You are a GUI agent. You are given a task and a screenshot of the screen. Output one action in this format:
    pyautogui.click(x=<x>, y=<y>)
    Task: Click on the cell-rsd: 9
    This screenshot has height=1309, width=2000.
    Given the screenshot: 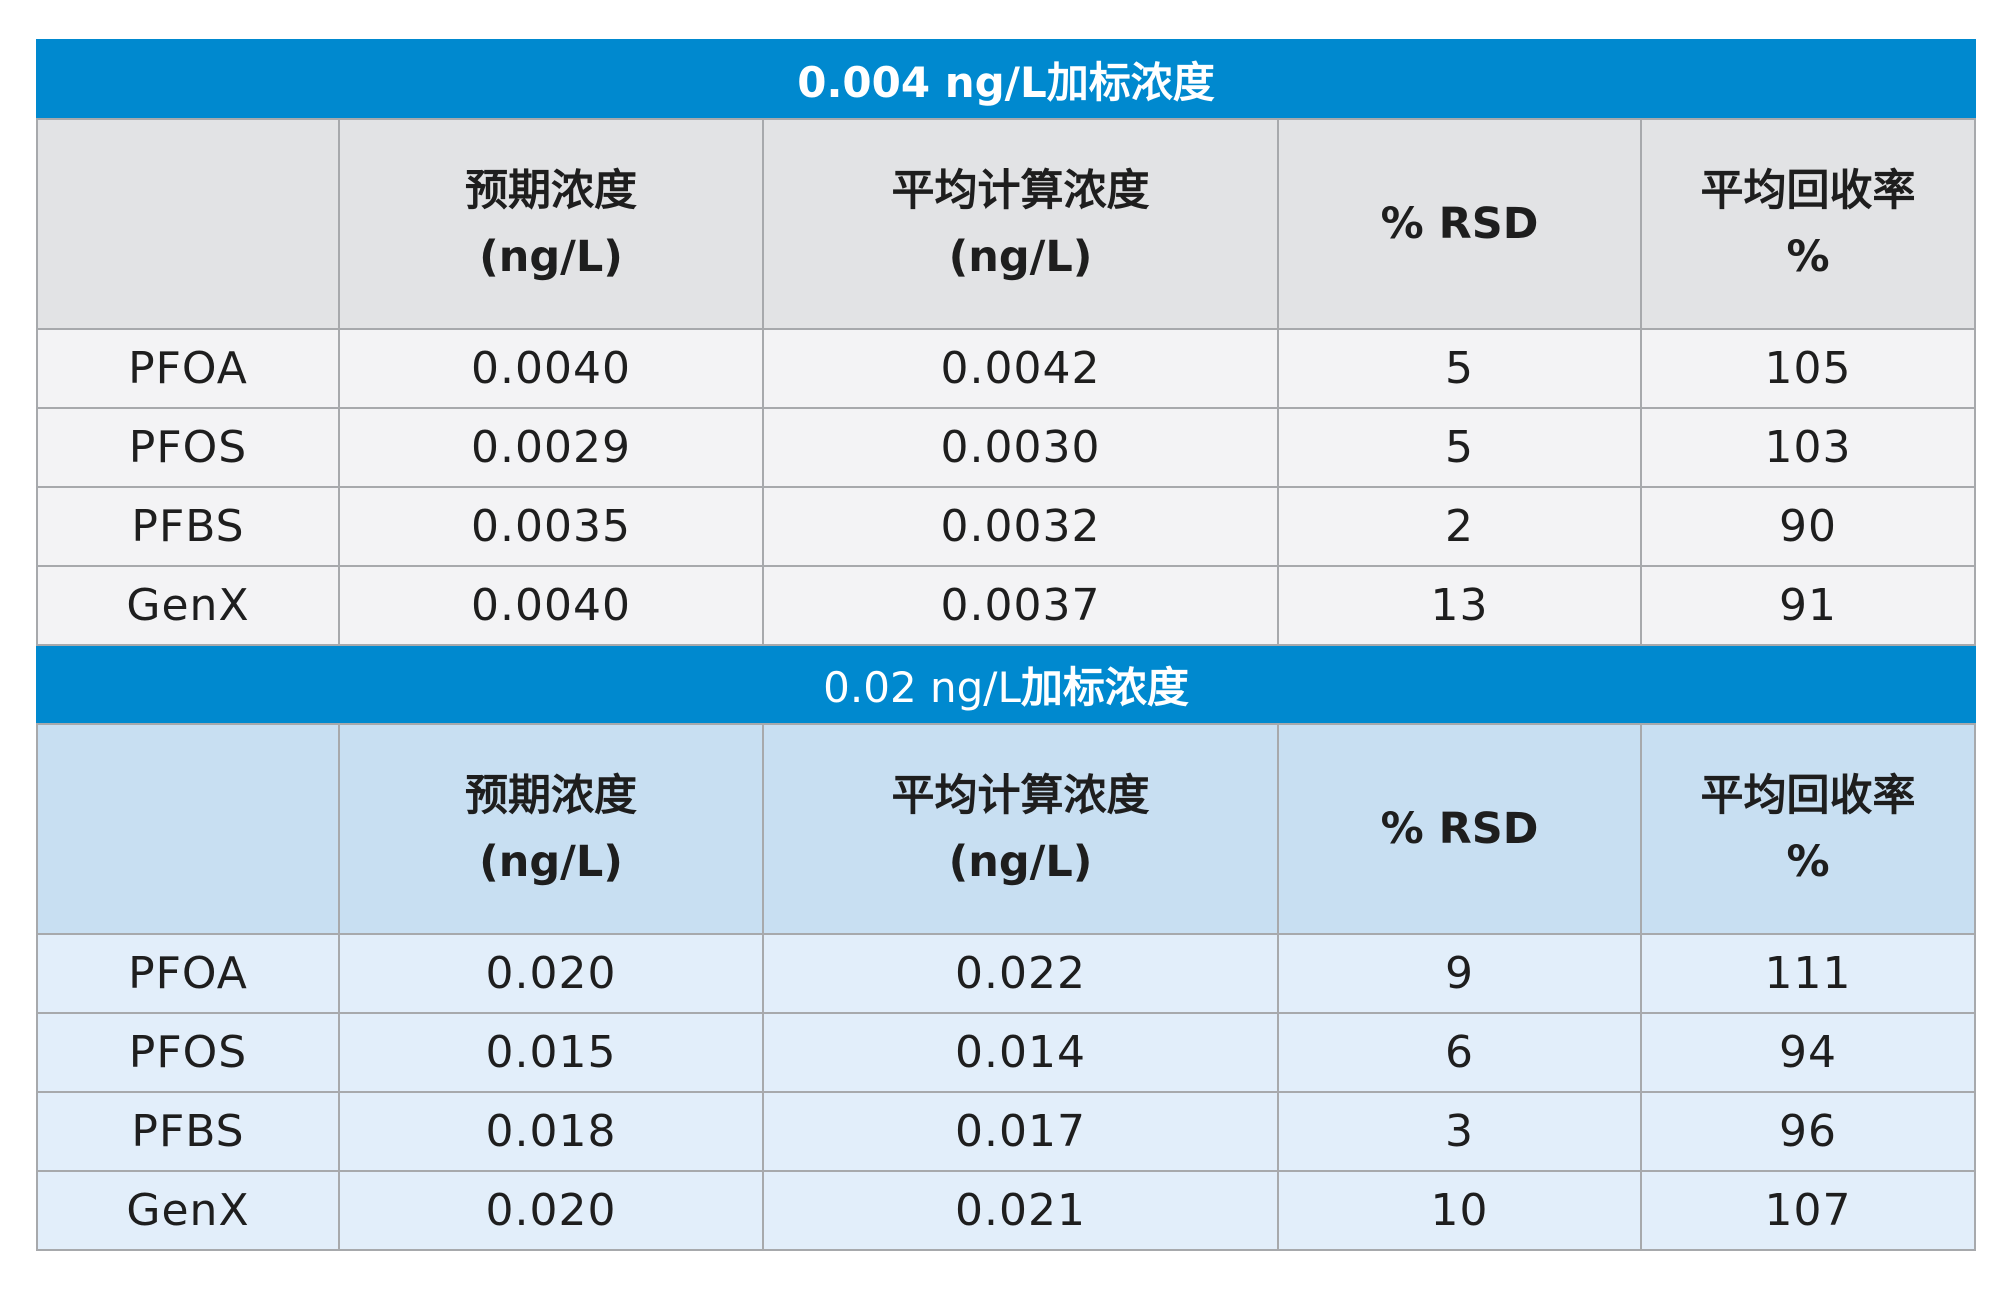 What is the action you would take?
    pyautogui.click(x=1459, y=973)
    